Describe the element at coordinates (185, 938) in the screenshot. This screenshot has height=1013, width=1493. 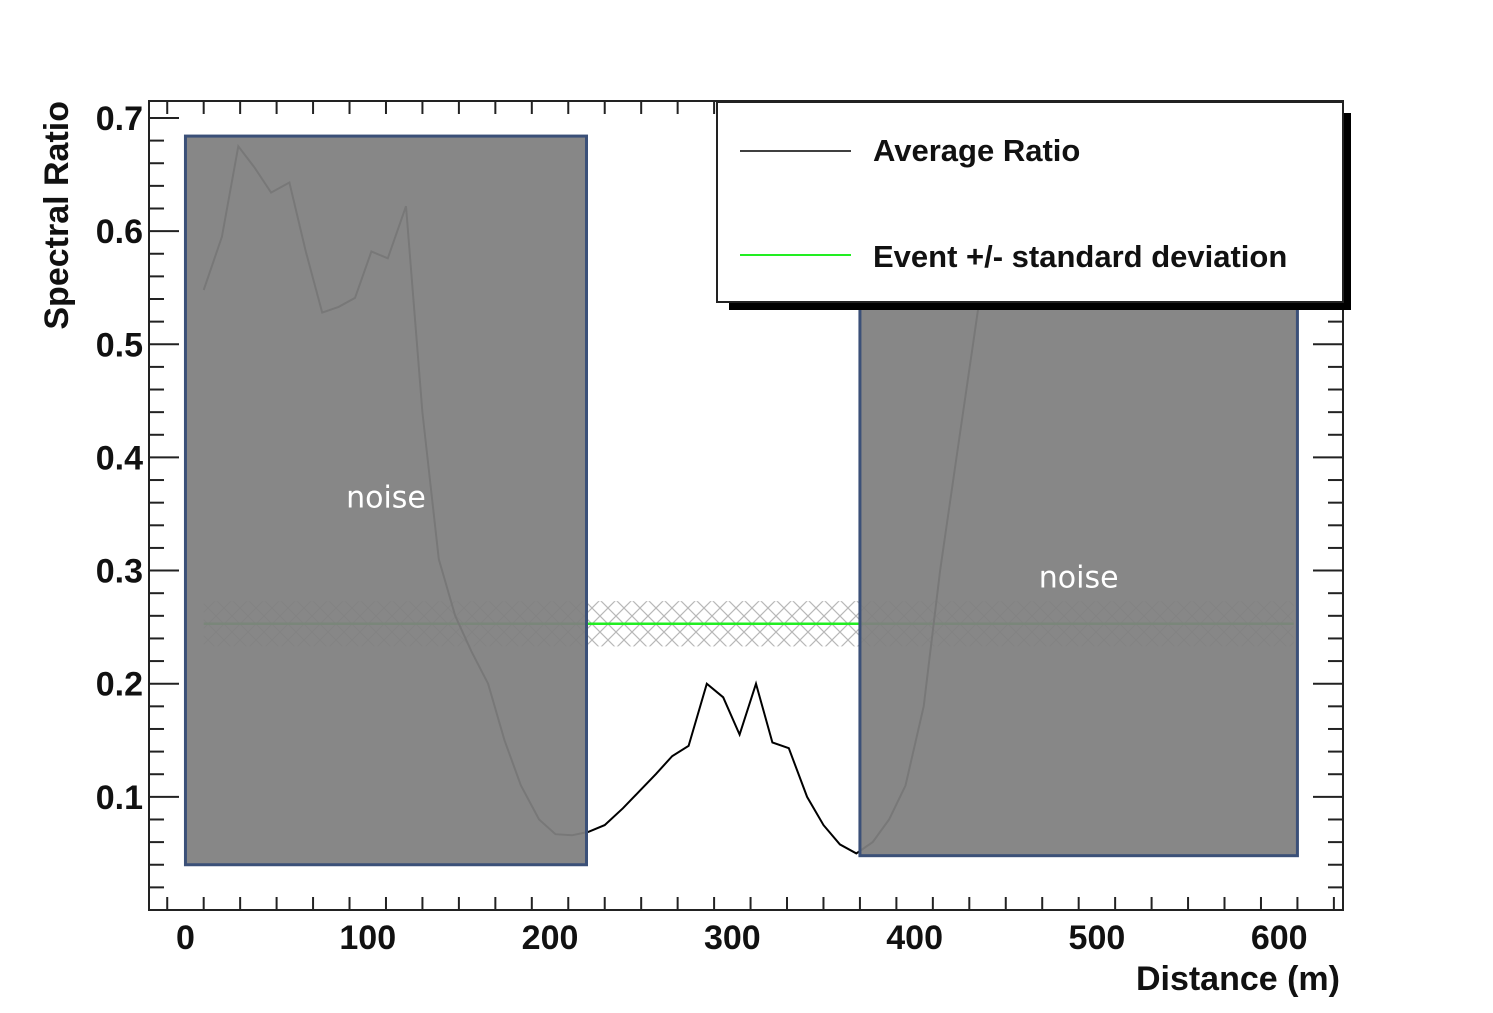
I see `x-tick-label: 0` at that location.